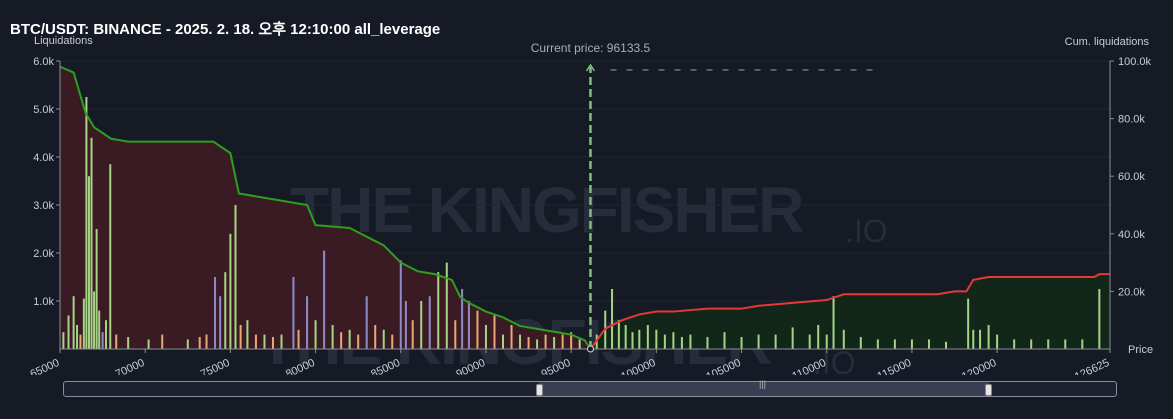 The width and height of the screenshot is (1173, 419). What do you see at coordinates (539, 390) in the screenshot?
I see `range-left-handle` at bounding box center [539, 390].